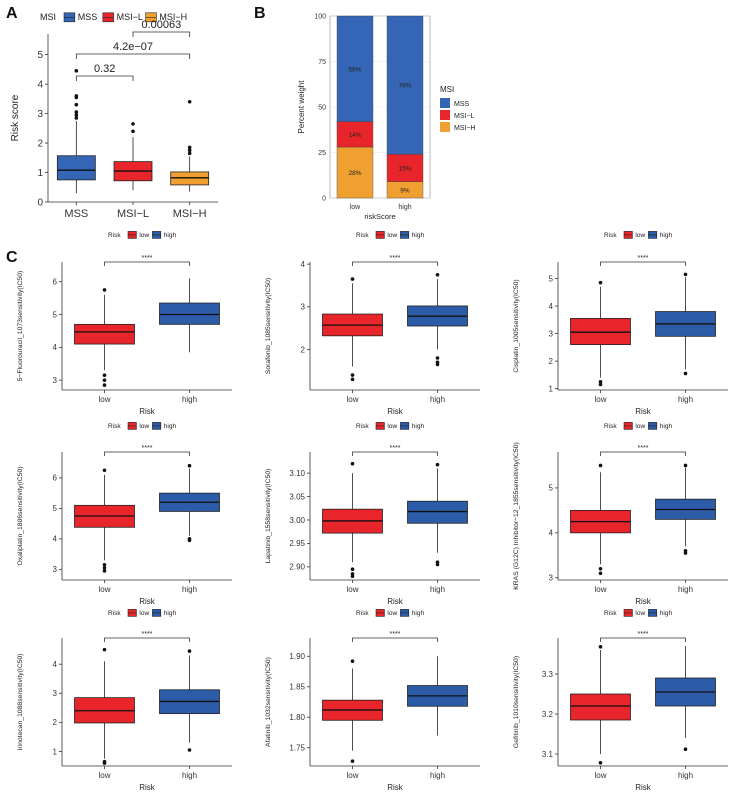 This screenshot has height=794, width=744. I want to click on y-tick-label: 0, so click(324, 199).